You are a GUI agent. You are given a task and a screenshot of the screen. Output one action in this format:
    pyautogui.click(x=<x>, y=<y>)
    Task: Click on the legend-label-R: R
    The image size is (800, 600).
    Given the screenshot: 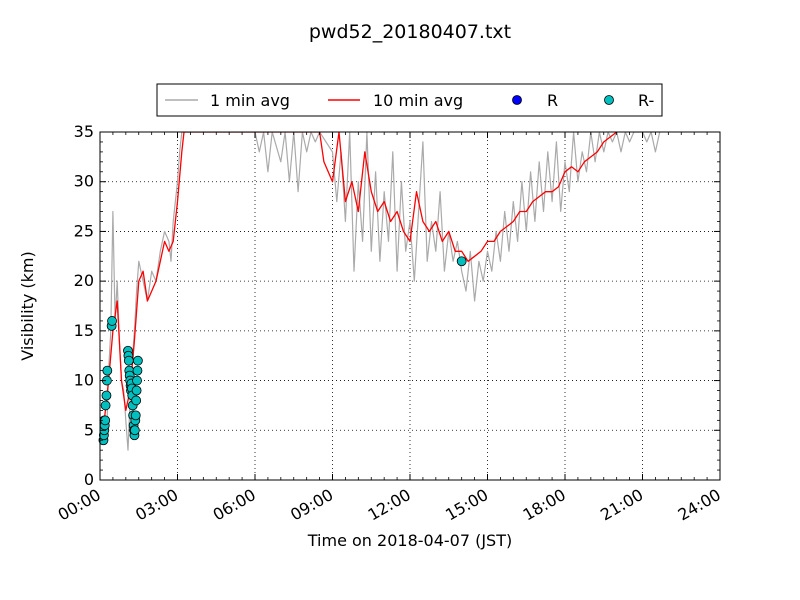 What is the action you would take?
    pyautogui.click(x=552, y=100)
    